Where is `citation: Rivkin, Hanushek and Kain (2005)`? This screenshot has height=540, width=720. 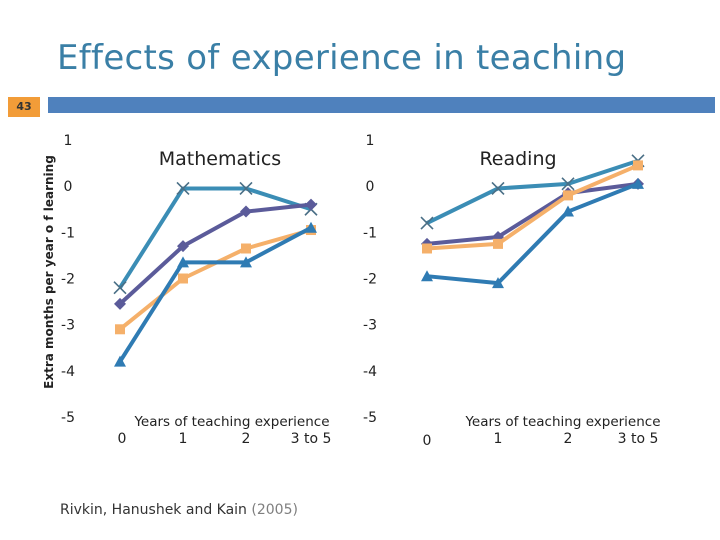
citation: Rivkin, Hanushek and Kain (2005) is located at coordinates (179, 510).